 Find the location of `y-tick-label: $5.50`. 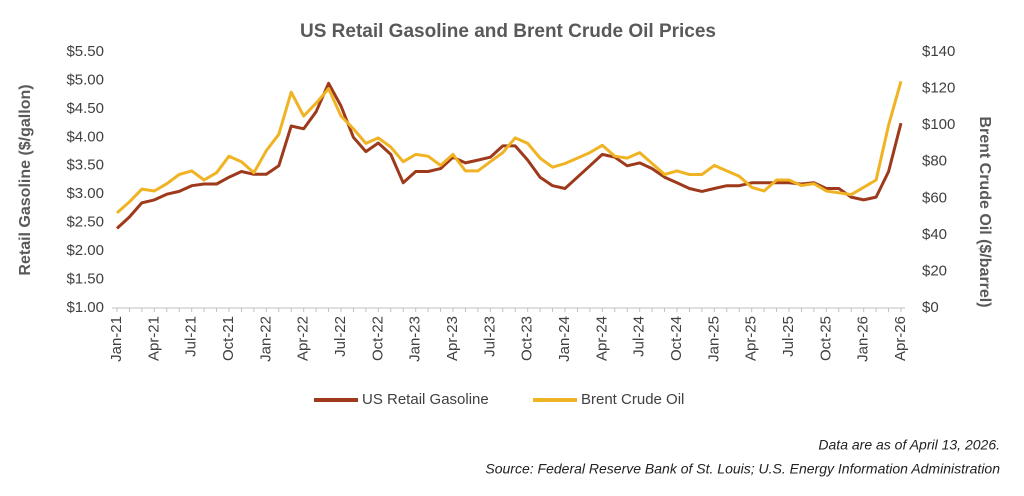

y-tick-label: $5.50 is located at coordinates (85, 51).